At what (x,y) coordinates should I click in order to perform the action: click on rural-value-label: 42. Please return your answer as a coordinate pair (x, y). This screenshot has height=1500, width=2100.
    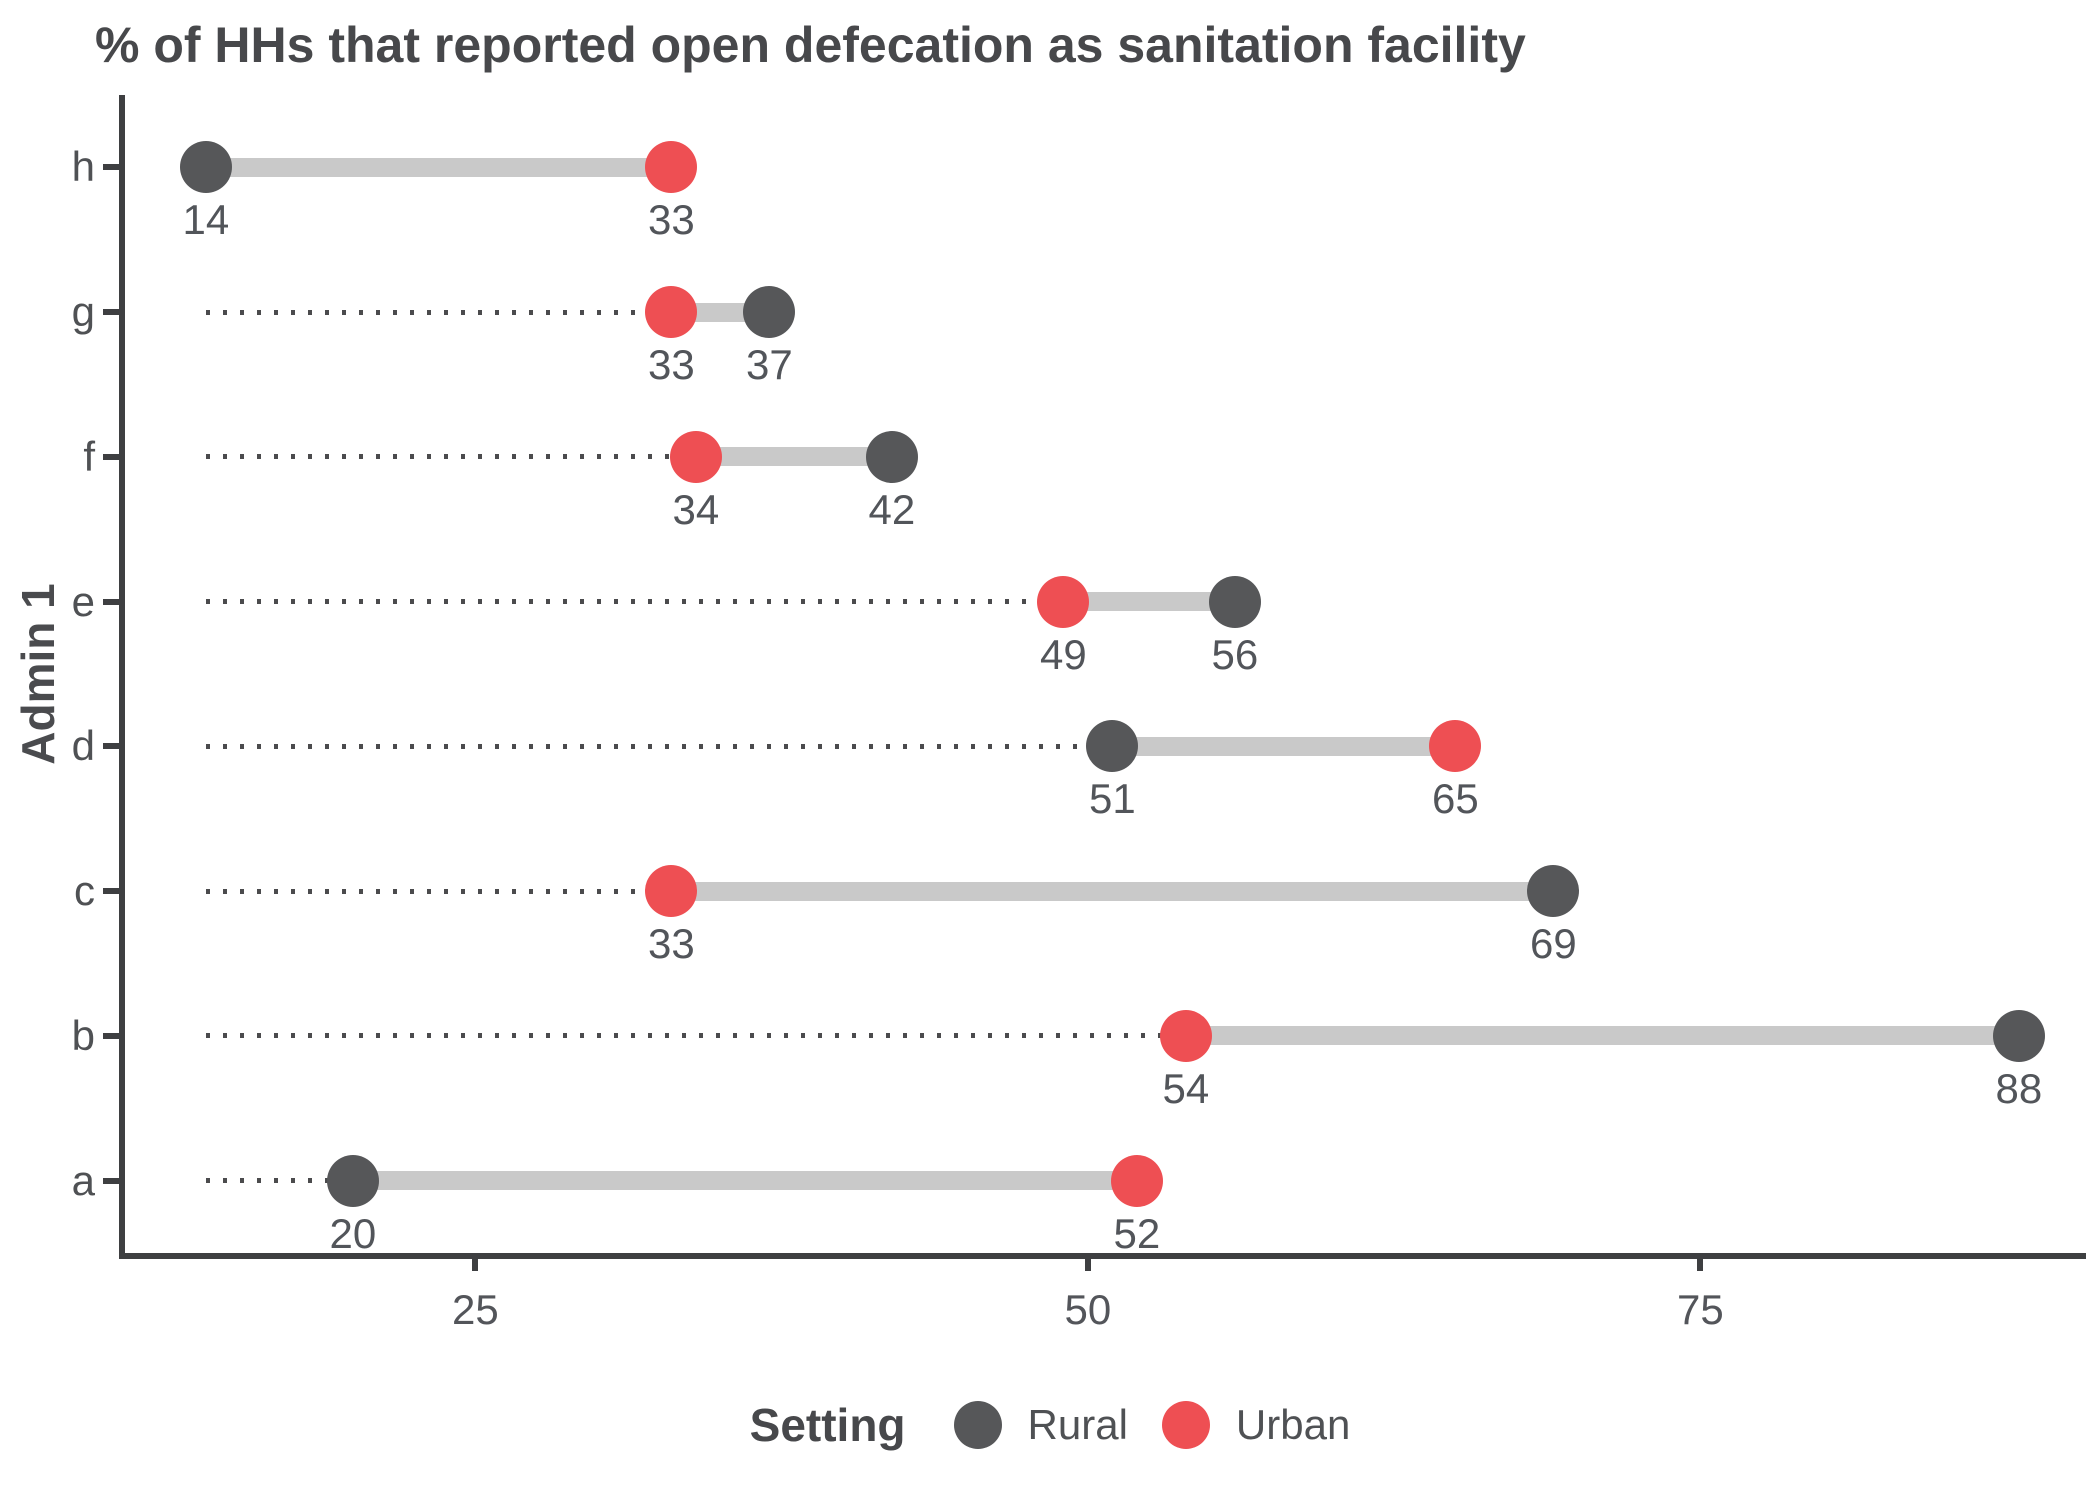
    Looking at the image, I should click on (892, 509).